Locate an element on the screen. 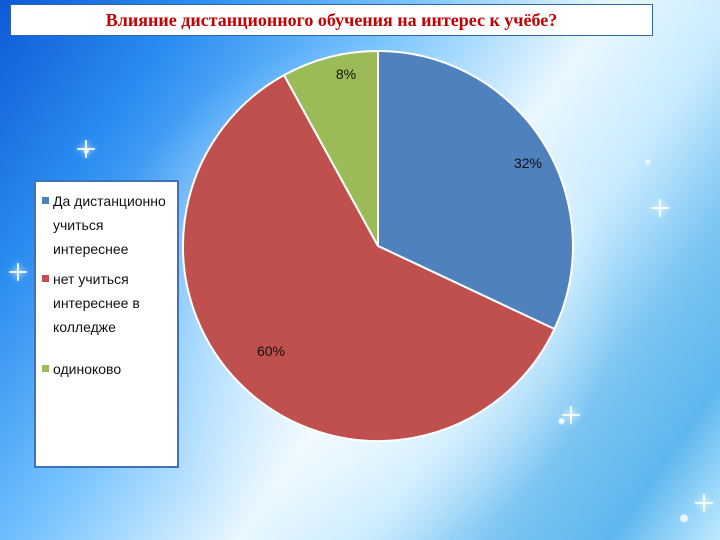 Image resolution: width=720 pixels, height=540 pixels. legend-swatch-yes is located at coordinates (45, 200).